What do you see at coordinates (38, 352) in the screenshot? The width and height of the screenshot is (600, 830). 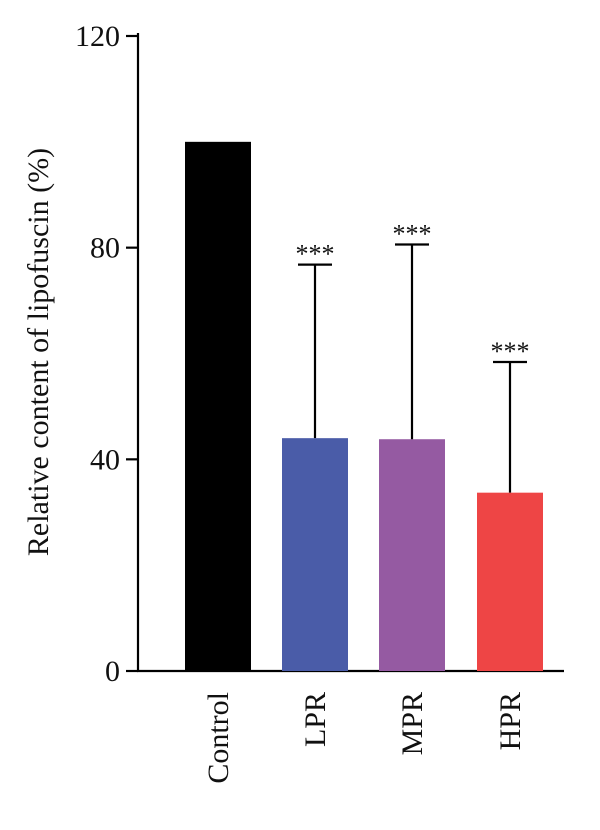 I see `y-axis-title: Relative content of lipofuscin (%)` at bounding box center [38, 352].